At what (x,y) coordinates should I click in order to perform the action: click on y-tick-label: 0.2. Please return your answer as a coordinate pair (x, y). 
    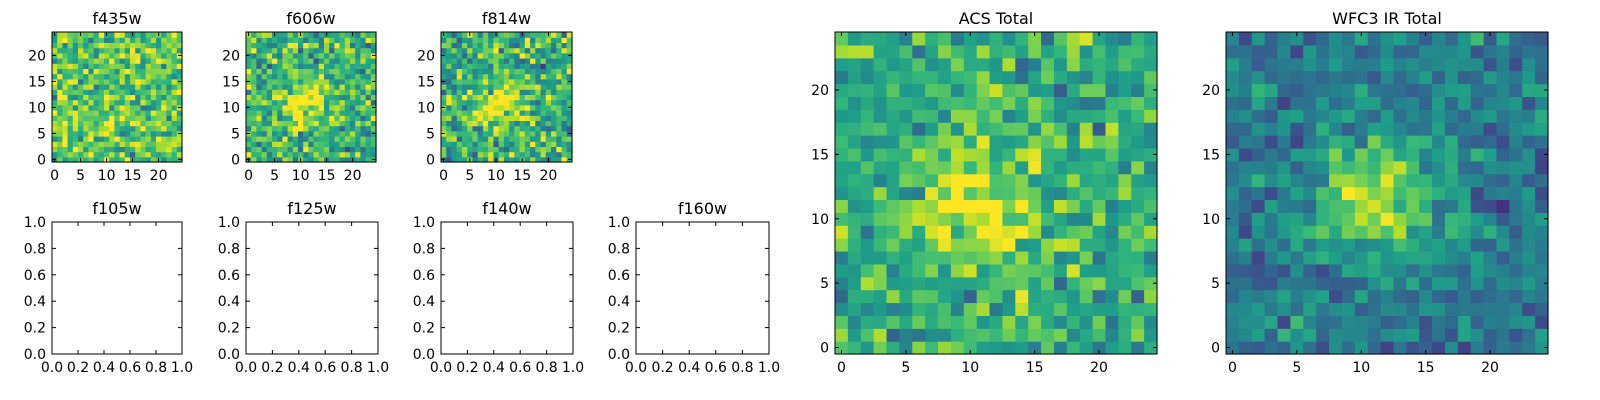
    Looking at the image, I should click on (35, 329).